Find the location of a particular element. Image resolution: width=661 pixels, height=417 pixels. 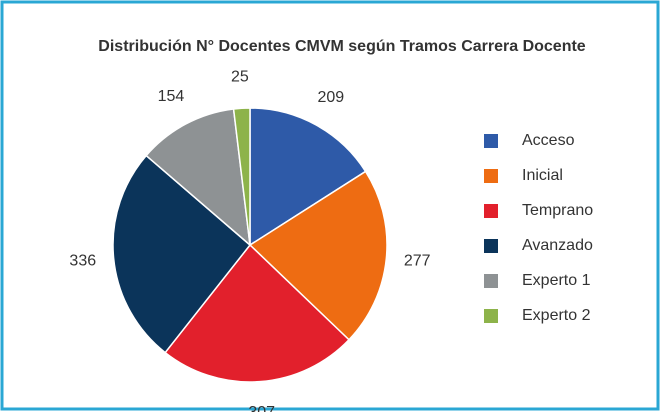

legend-label: Temprano is located at coordinates (557, 210).